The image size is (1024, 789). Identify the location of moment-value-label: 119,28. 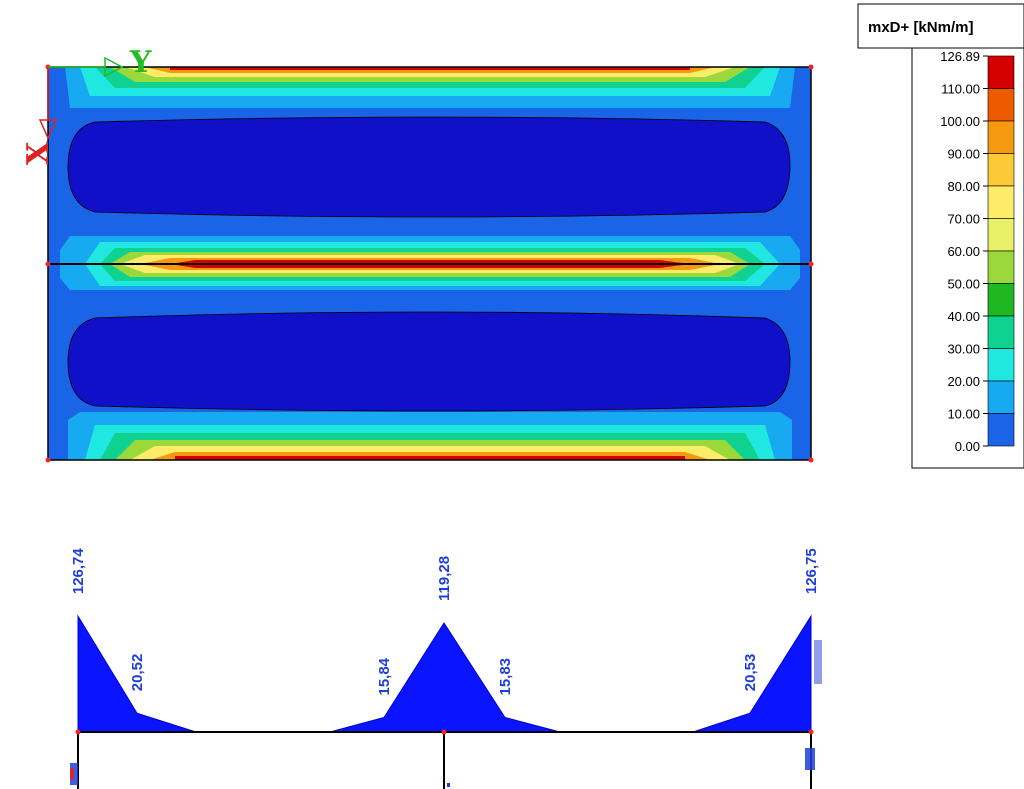
(444, 578).